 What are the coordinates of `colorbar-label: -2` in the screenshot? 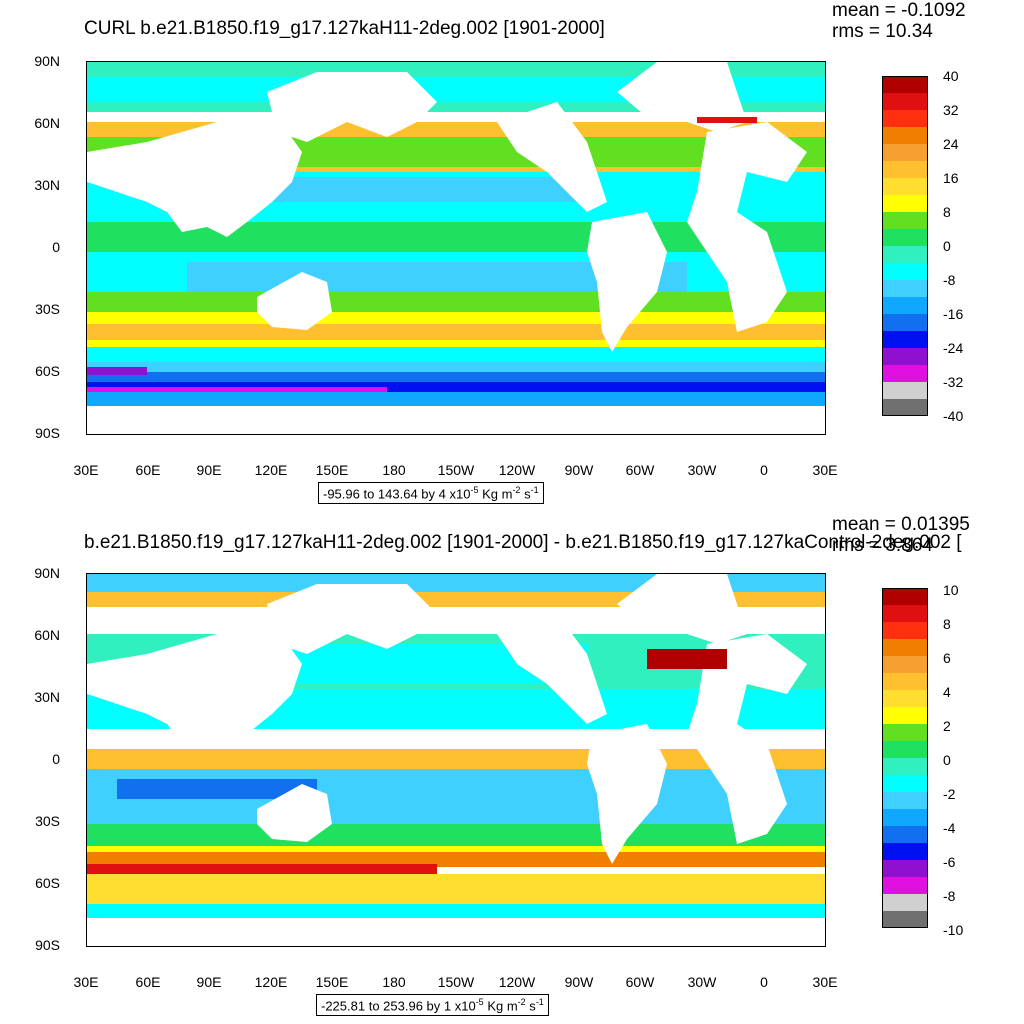 It's located at (949, 794).